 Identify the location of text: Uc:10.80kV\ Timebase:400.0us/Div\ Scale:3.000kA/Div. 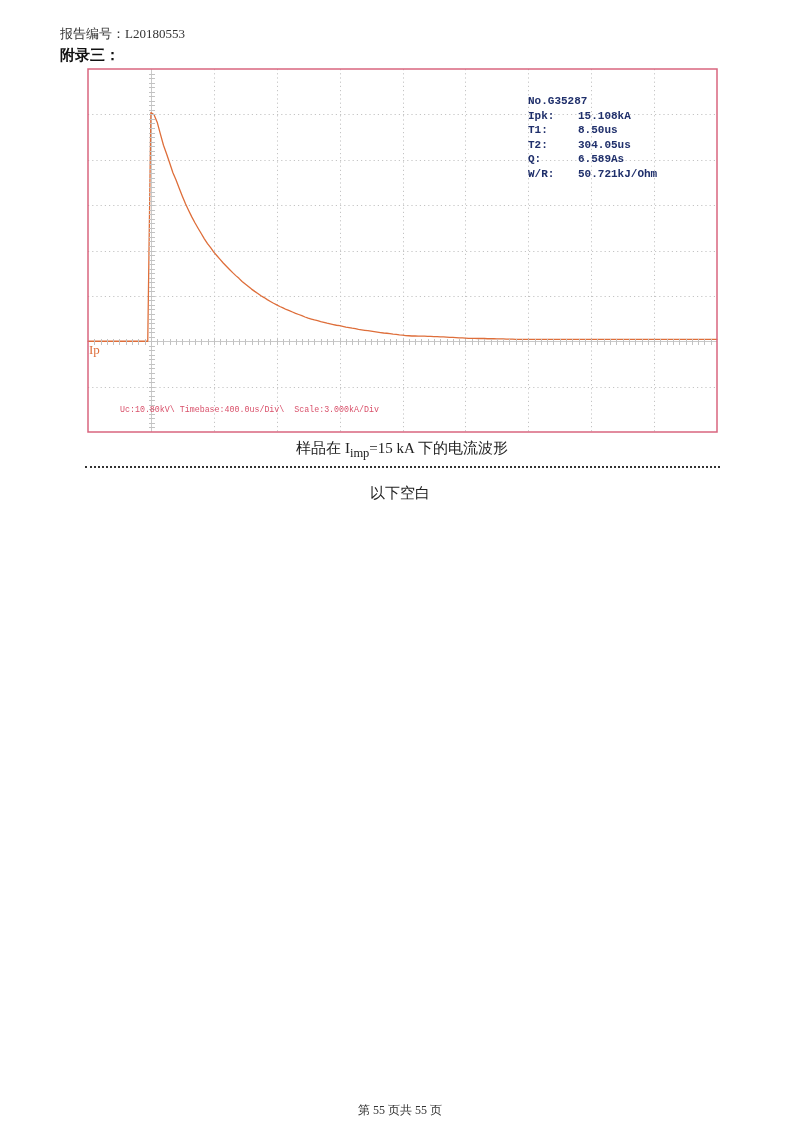
(249, 409).